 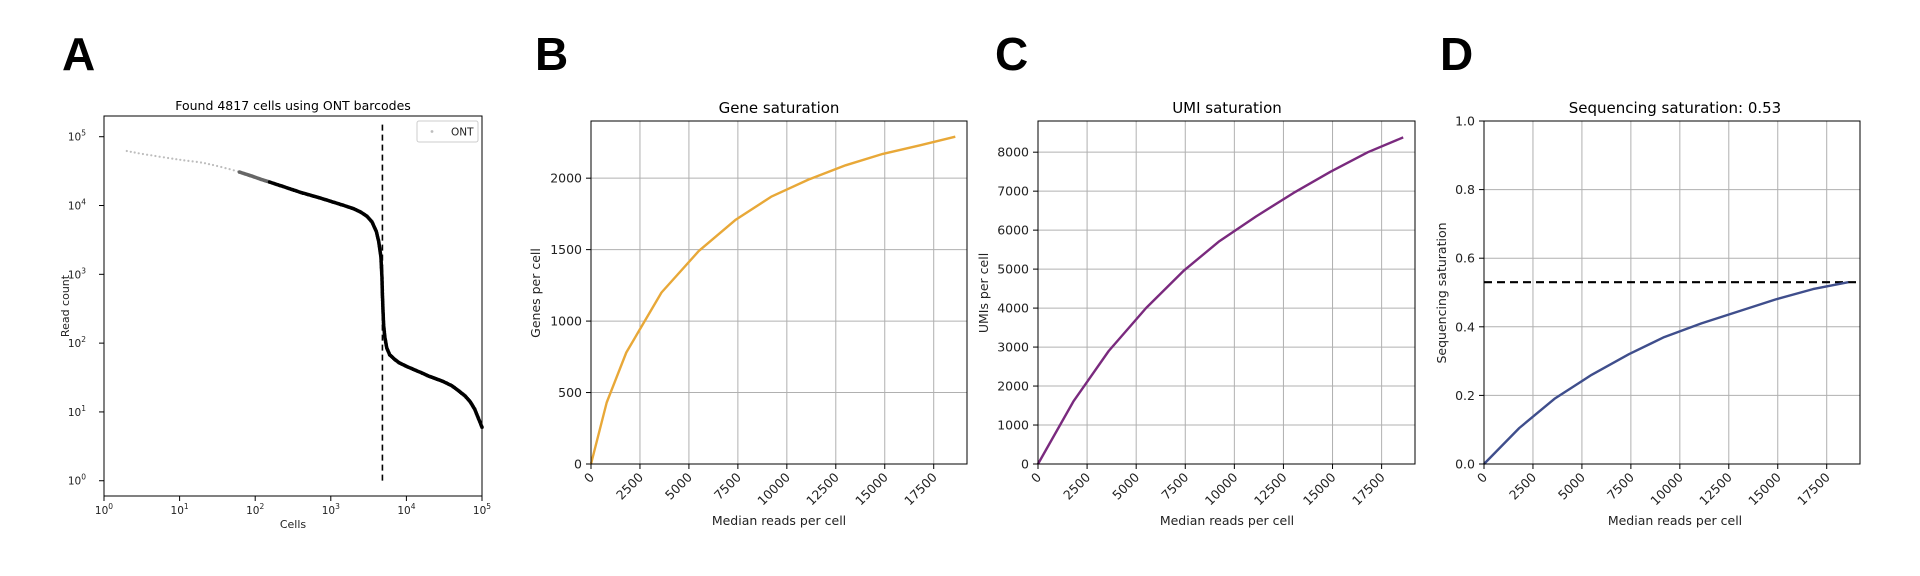 I want to click on panel-d-xtick-label-3: 7500, so click(x=1620, y=485).